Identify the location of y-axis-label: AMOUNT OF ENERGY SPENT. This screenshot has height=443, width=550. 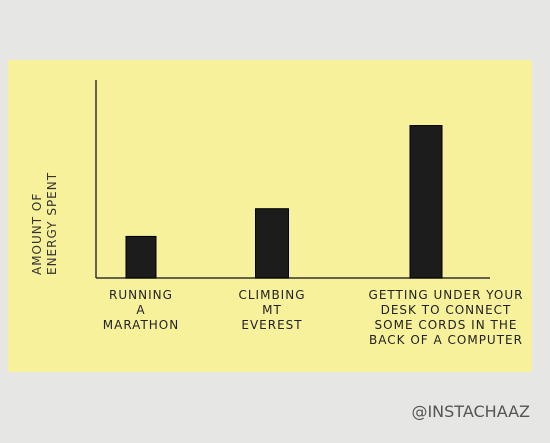
(44, 223).